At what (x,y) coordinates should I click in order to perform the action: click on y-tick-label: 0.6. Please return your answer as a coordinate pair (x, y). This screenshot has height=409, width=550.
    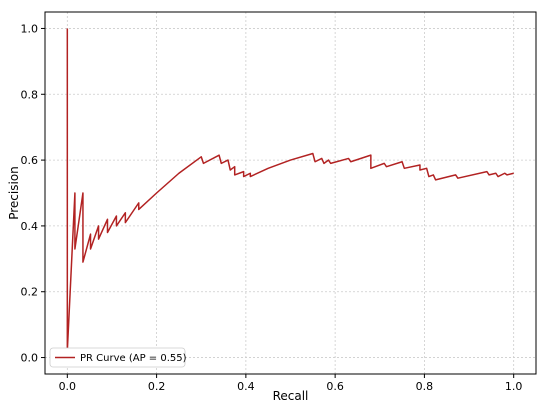
    Looking at the image, I should click on (30, 160).